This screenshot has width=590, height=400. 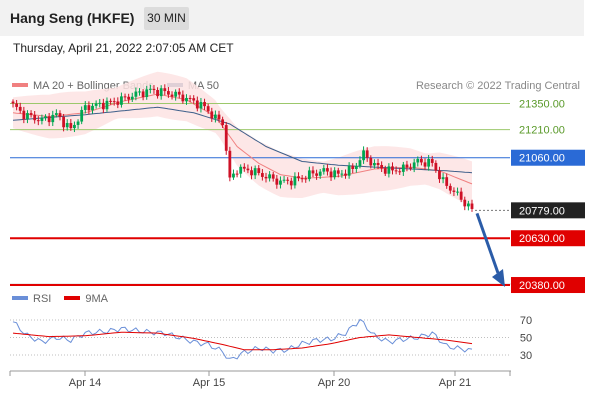 I want to click on level-label-support: 20630.00, so click(x=542, y=239).